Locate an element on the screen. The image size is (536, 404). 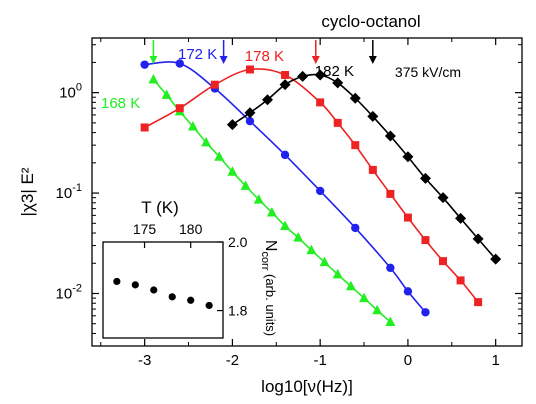
legend-label-182k: 182 K is located at coordinates (334, 71).